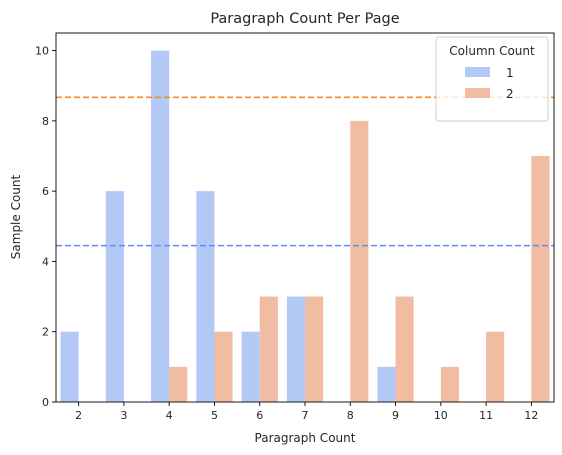  I want to click on y-tick-label: 6, so click(45, 191).